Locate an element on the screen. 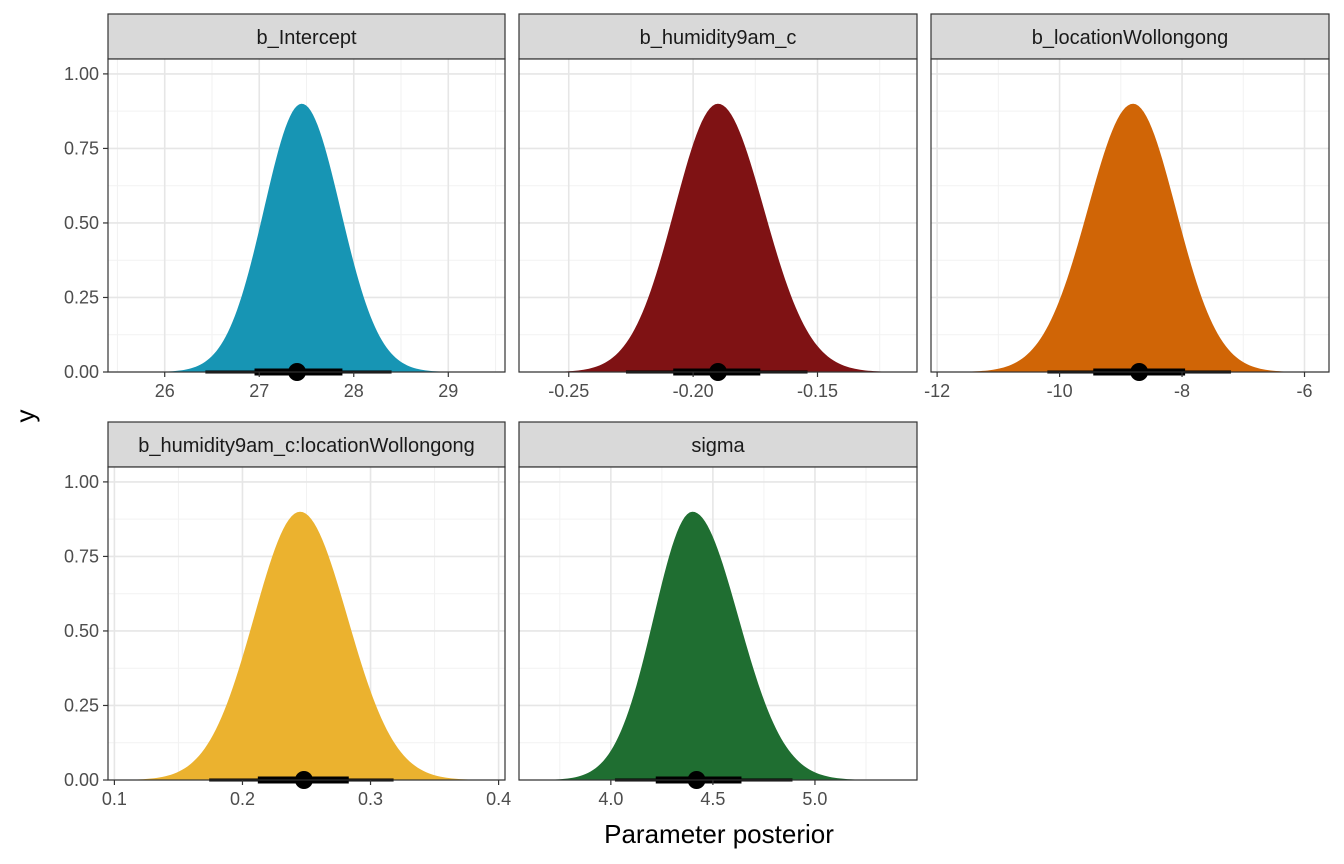  strip-label: b_Intercept is located at coordinates (306, 38).